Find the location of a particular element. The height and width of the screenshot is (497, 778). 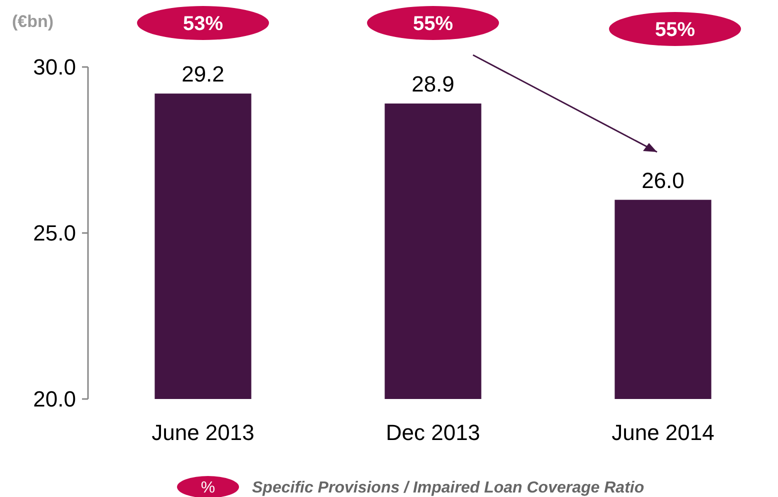

y-tick-label: 25.0 is located at coordinates (54, 233).